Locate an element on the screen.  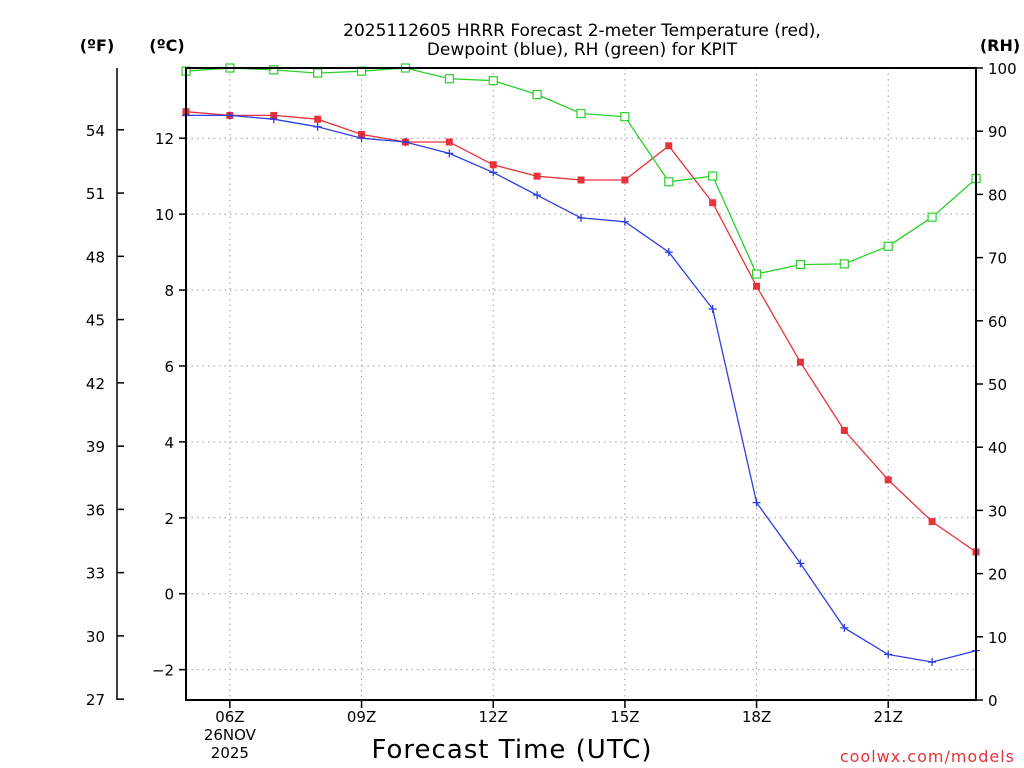
year-label: 2025 is located at coordinates (230, 753).